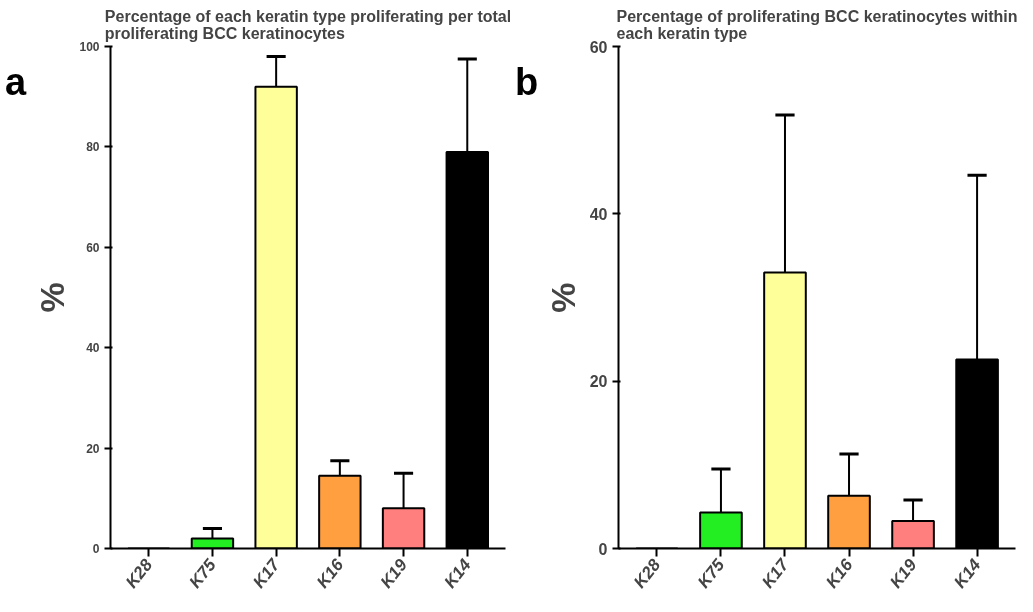 This screenshot has width=1033, height=612. Describe the element at coordinates (16, 82) in the screenshot. I see `text: a` at that location.